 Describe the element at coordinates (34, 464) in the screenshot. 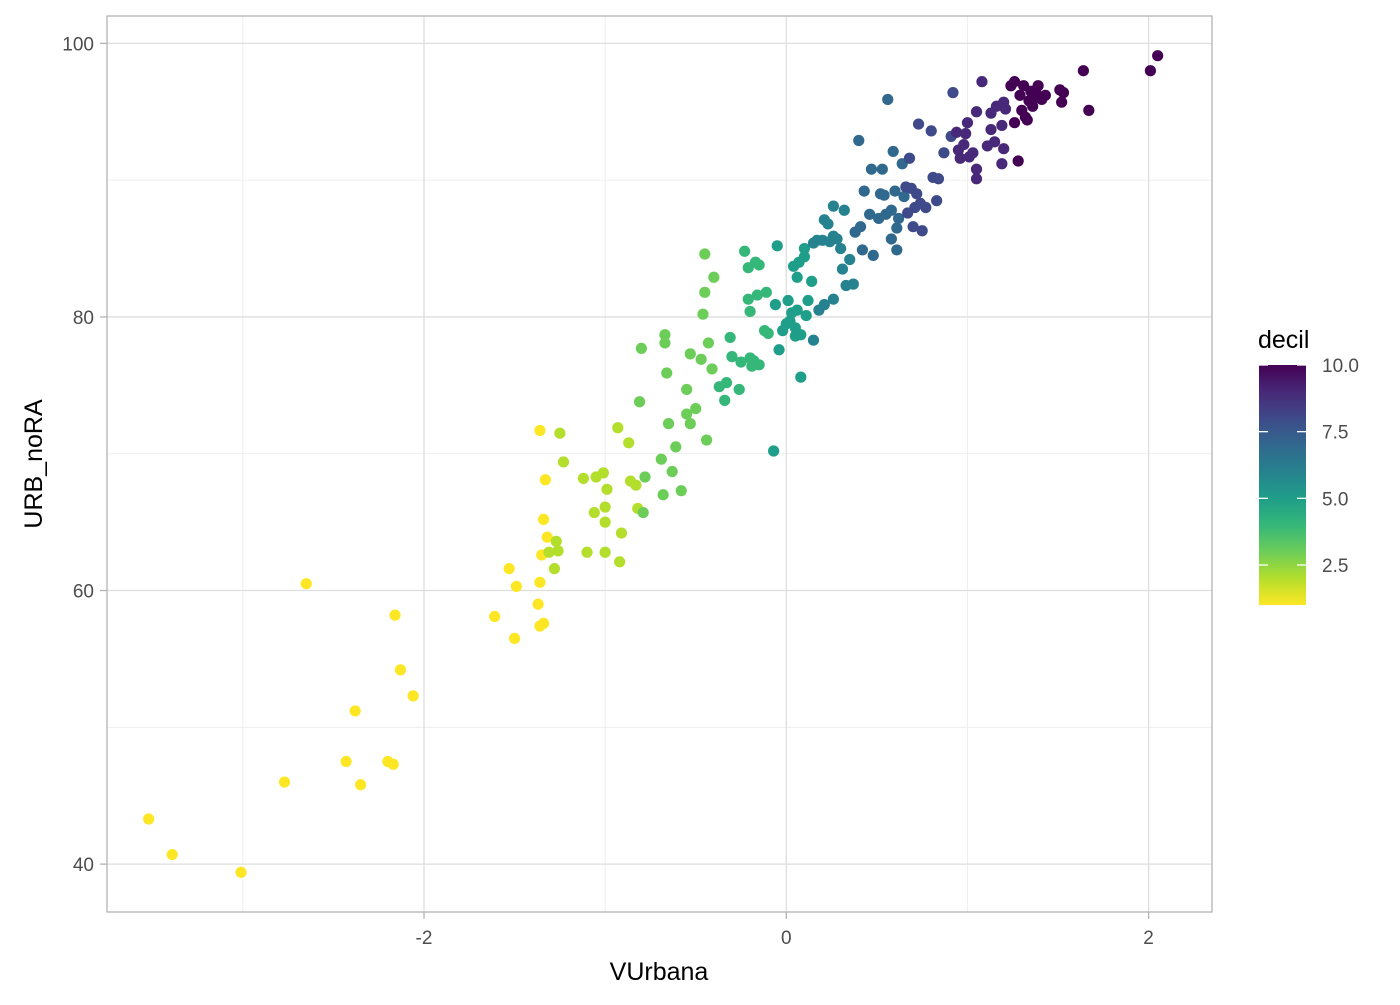

I see `y-axis-title: URB_noRA` at that location.